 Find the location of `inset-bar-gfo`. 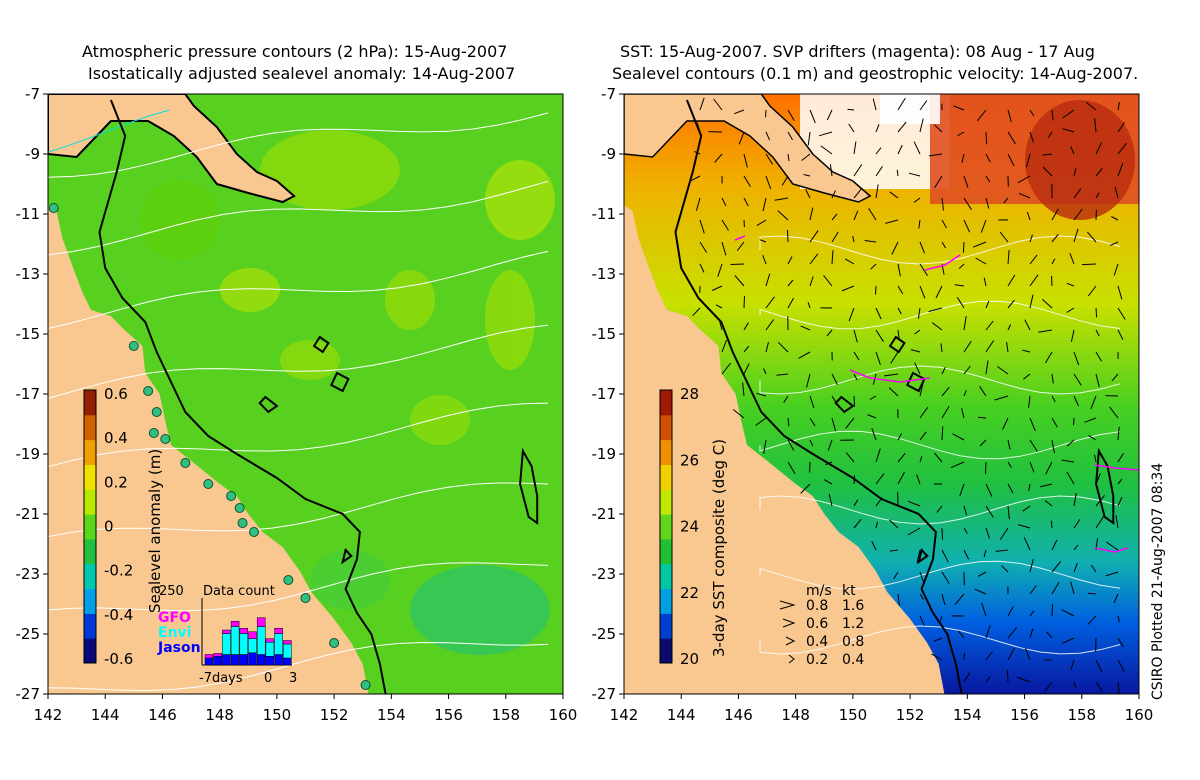

inset-bar-gfo is located at coordinates (235, 624).